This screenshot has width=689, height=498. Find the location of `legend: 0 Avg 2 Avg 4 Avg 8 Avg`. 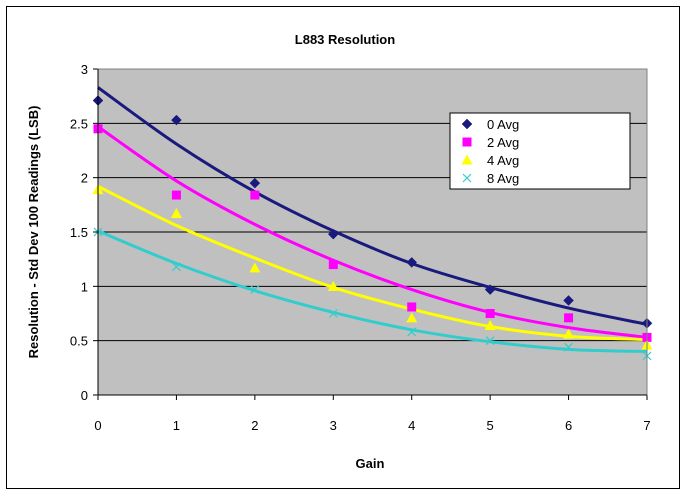

legend: 0 Avg 2 Avg 4 Avg 8 Avg is located at coordinates (540, 151).